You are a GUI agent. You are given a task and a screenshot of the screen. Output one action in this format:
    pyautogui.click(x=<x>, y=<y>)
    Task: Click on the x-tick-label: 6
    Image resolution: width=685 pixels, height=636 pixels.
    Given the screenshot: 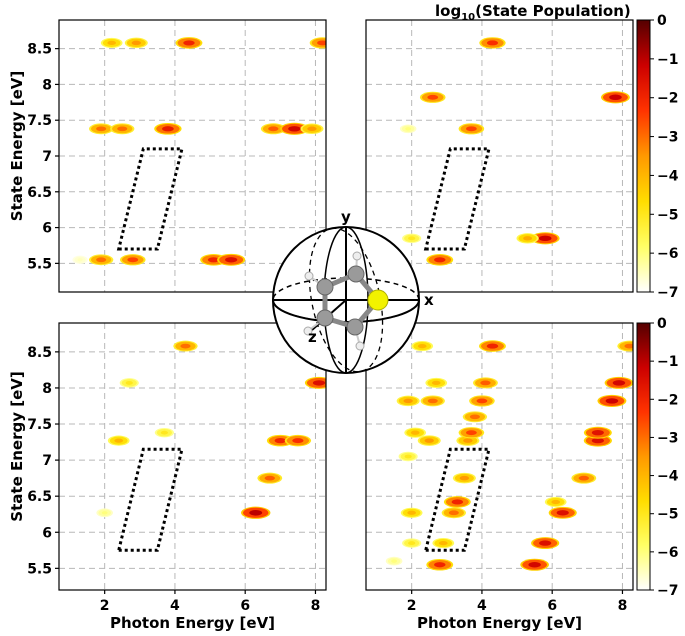 What is the action you would take?
    pyautogui.click(x=552, y=606)
    